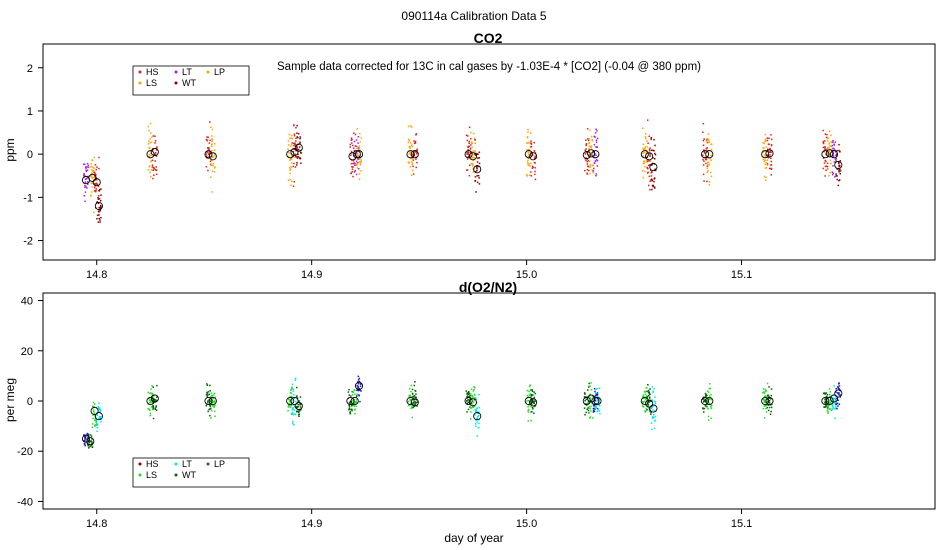 Image resolution: width=950 pixels, height=550 pixels. Describe the element at coordinates (27, 302) in the screenshot. I see `y-tick-label: 40` at that location.